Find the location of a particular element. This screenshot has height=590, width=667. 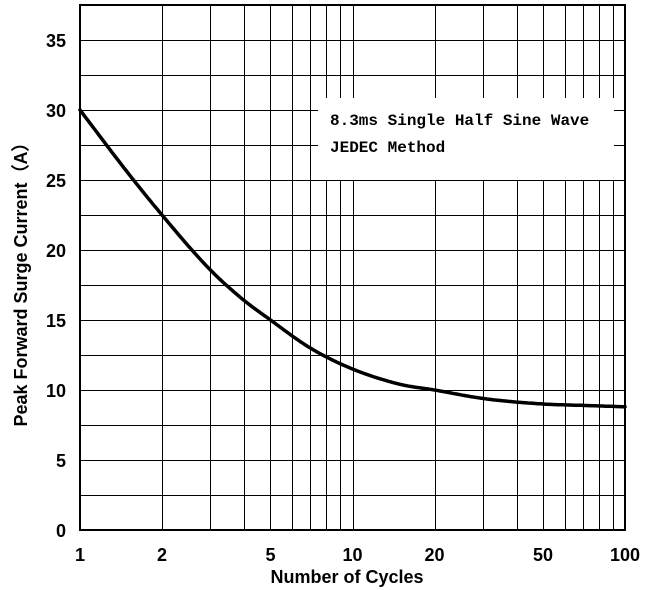

x-tick-label: 20 is located at coordinates (435, 555).